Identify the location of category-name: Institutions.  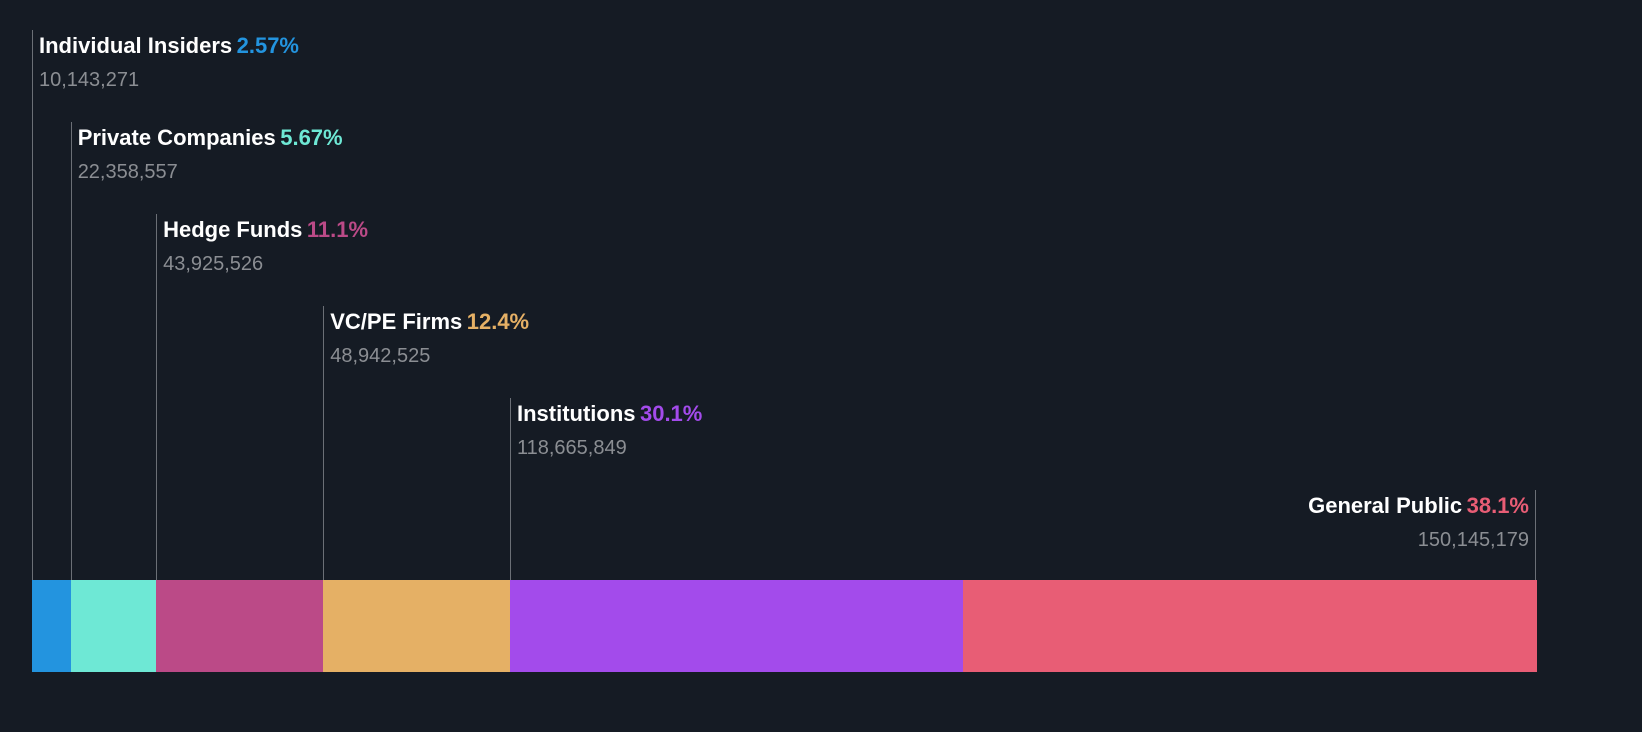
(576, 413).